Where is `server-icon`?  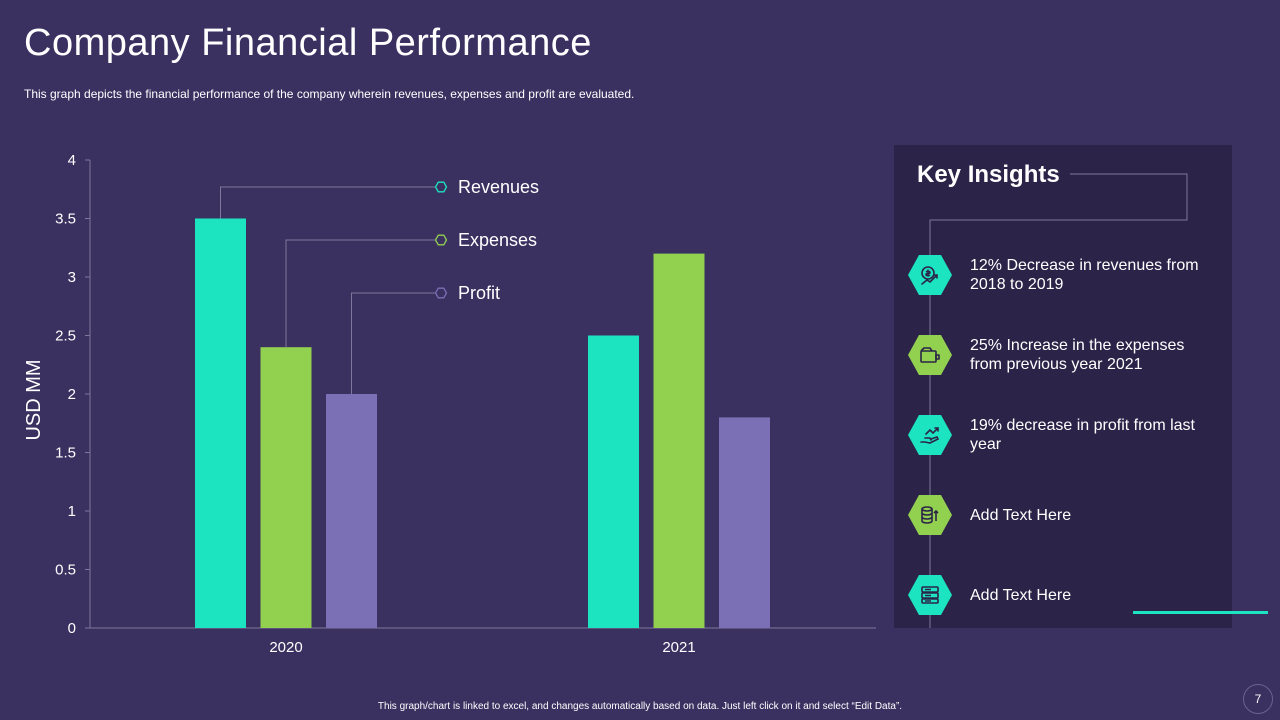 server-icon is located at coordinates (930, 595).